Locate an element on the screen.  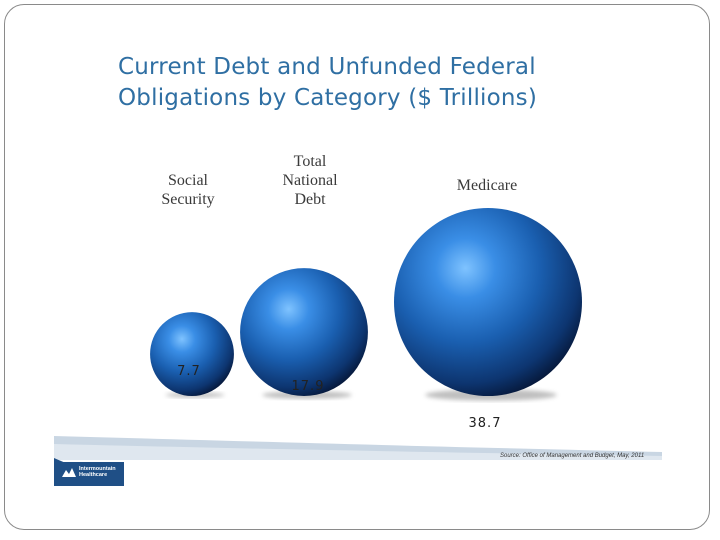
medicare-category-label: Medicare is located at coordinates (487, 185).